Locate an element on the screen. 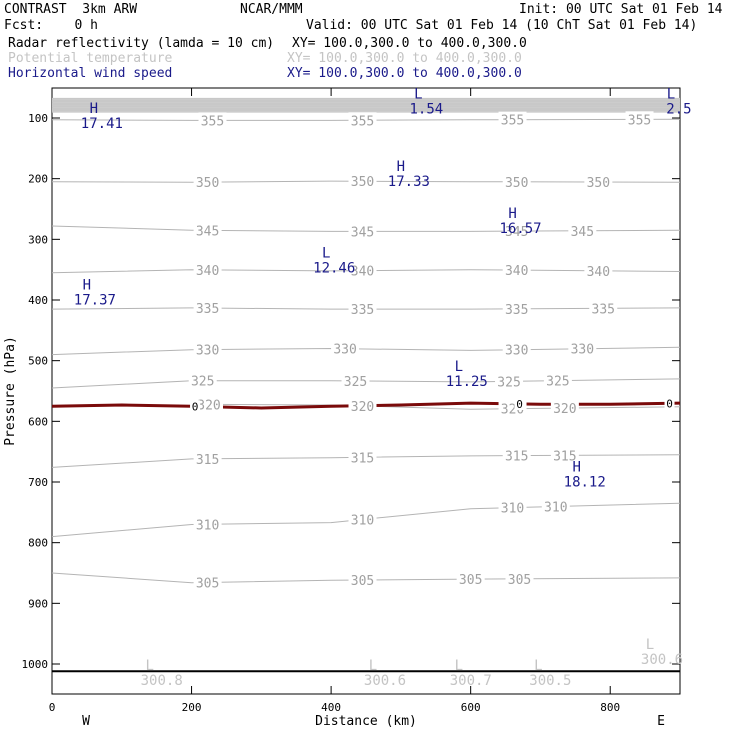 The height and width of the screenshot is (740, 740). west-end-label: W is located at coordinates (86, 721).